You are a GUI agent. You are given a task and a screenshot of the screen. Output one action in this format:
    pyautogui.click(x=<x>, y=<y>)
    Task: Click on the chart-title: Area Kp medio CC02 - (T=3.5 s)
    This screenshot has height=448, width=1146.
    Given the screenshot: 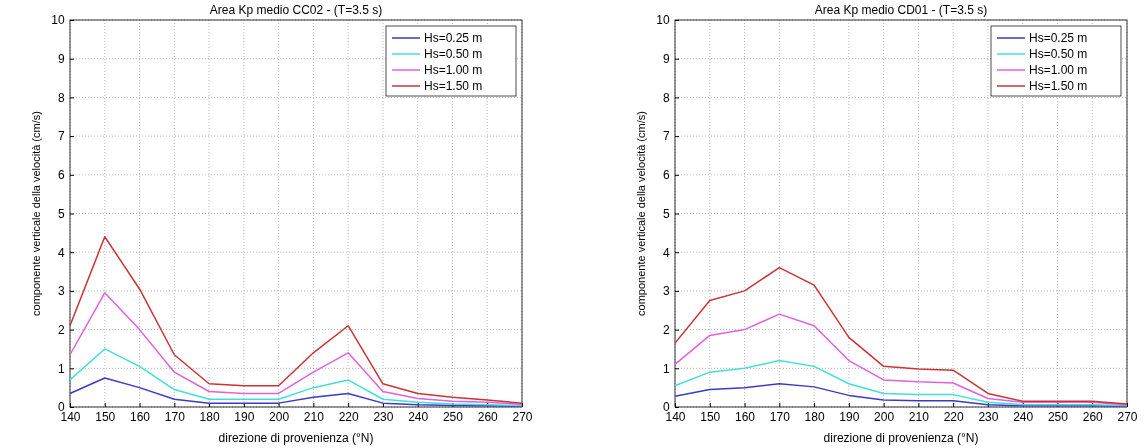 What is the action you would take?
    pyautogui.click(x=296, y=10)
    